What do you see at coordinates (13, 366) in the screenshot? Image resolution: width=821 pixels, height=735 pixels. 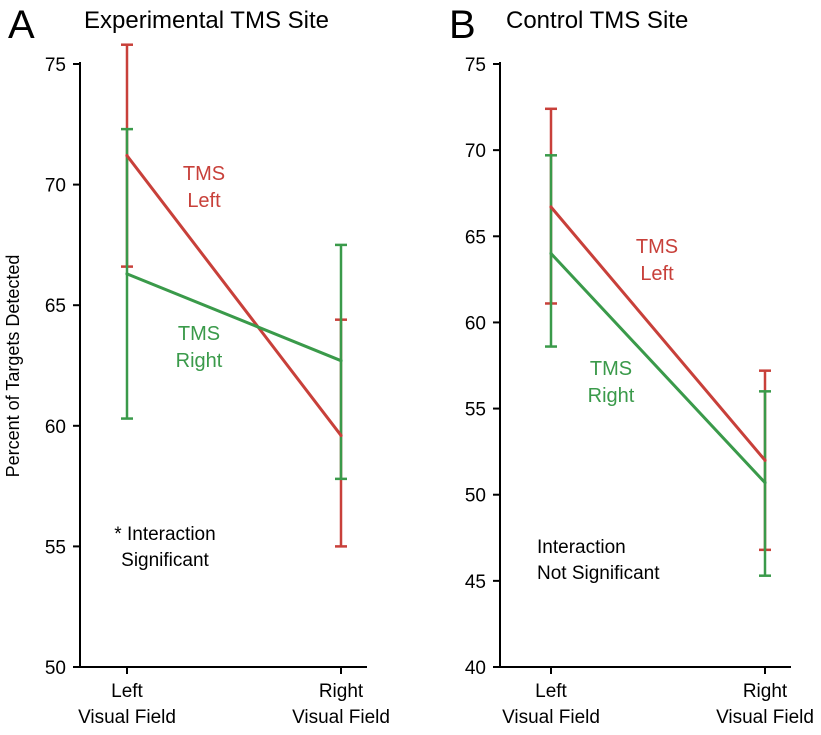 I see `y-axis-label: Percent of Targets Detected` at bounding box center [13, 366].